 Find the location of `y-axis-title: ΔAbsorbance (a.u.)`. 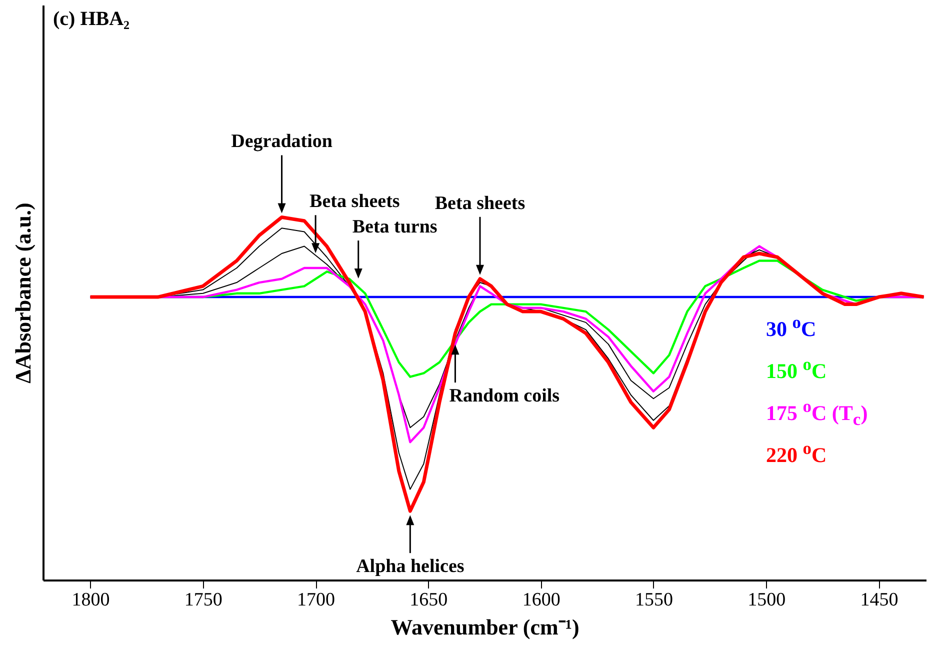

y-axis-title: ΔAbsorbance (a.u.) is located at coordinates (23, 293).